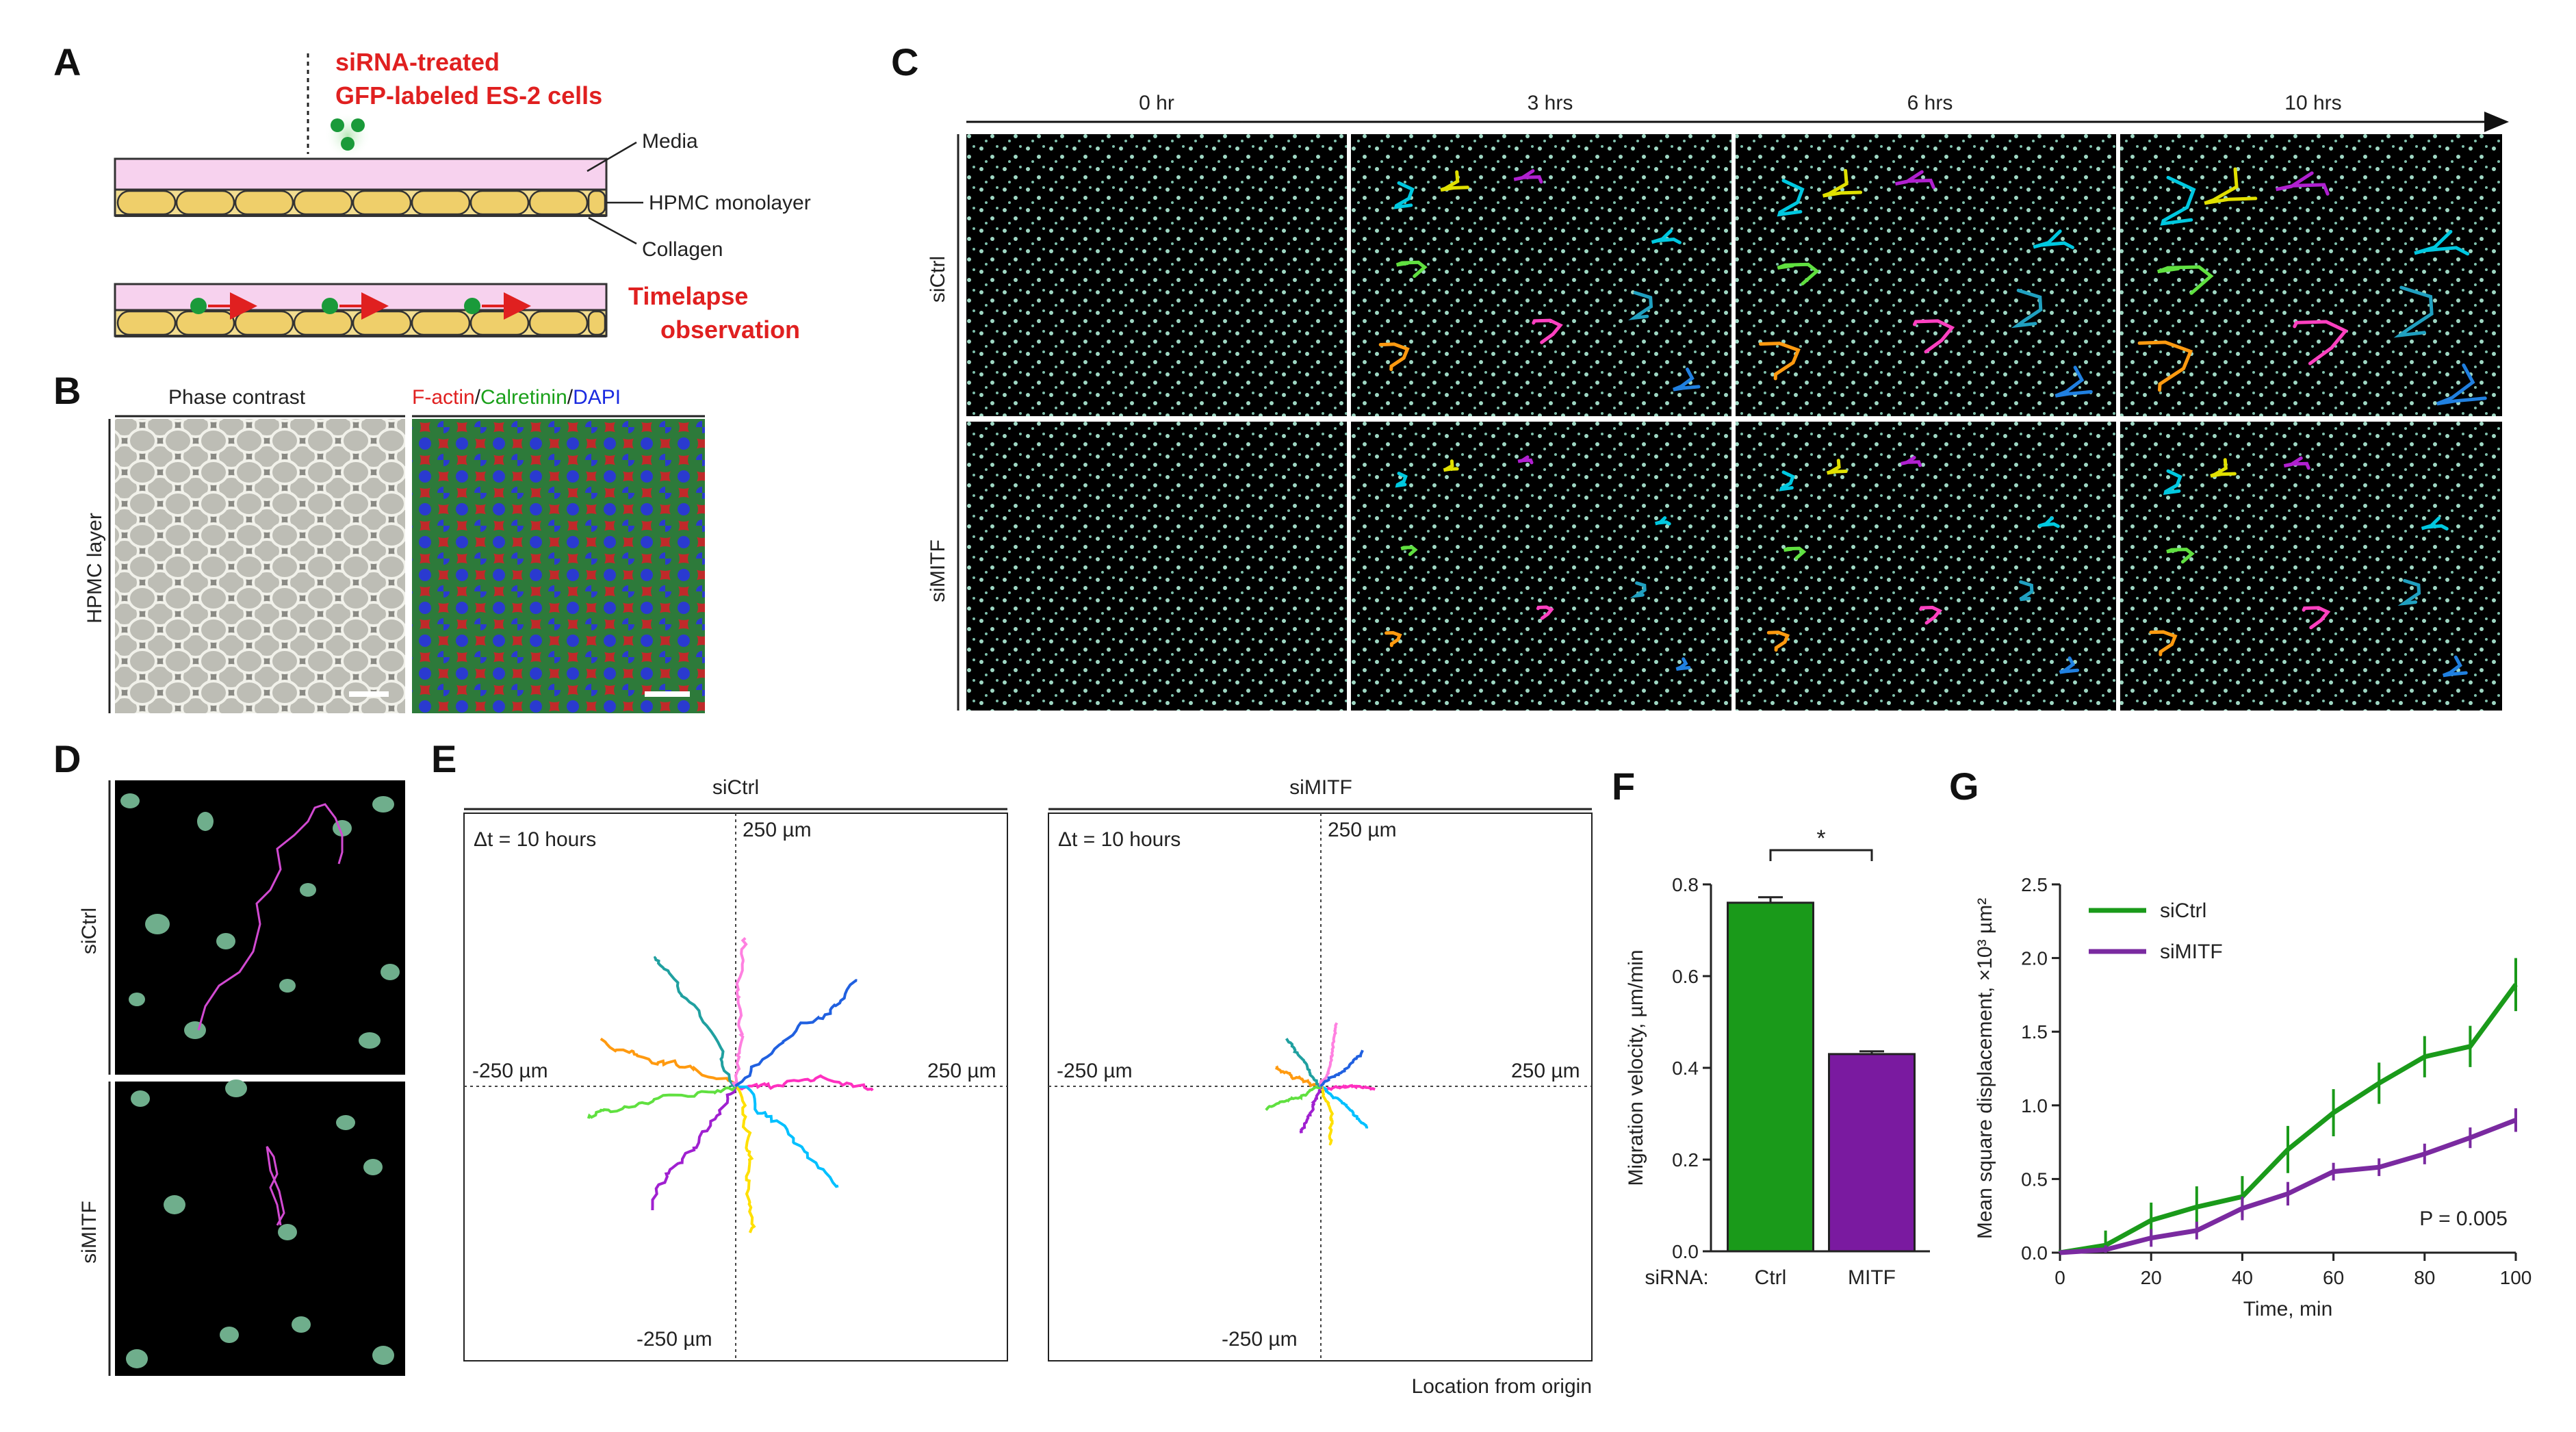 This screenshot has height=1432, width=2576. Describe the element at coordinates (347, 135) in the screenshot. I see `gfp-cells-icon` at that location.